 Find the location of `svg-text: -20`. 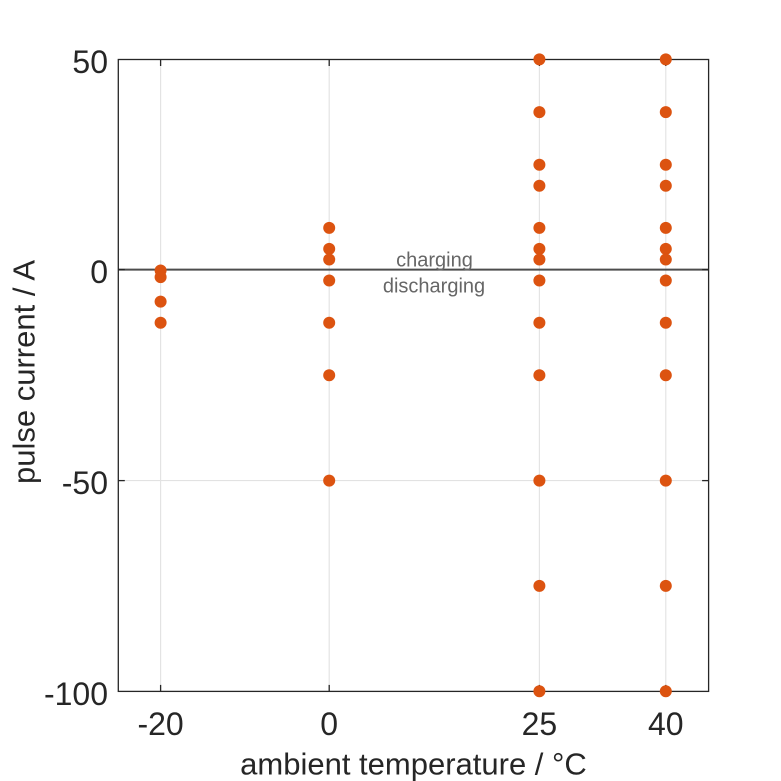

svg-text: -20 is located at coordinates (160, 724).